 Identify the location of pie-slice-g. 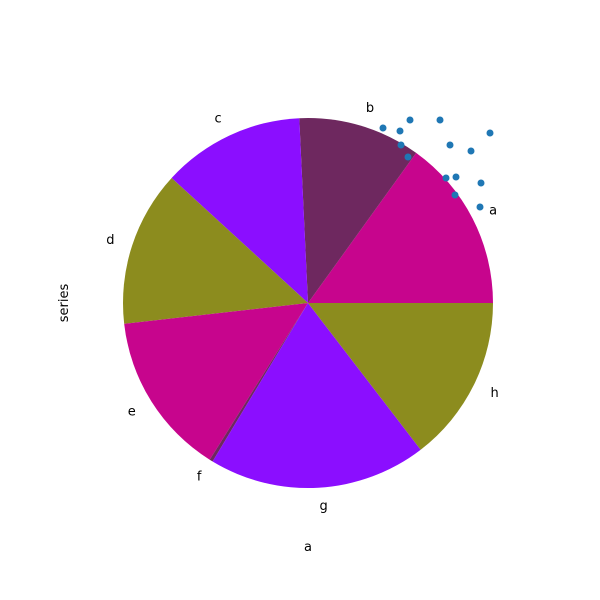
(316, 395).